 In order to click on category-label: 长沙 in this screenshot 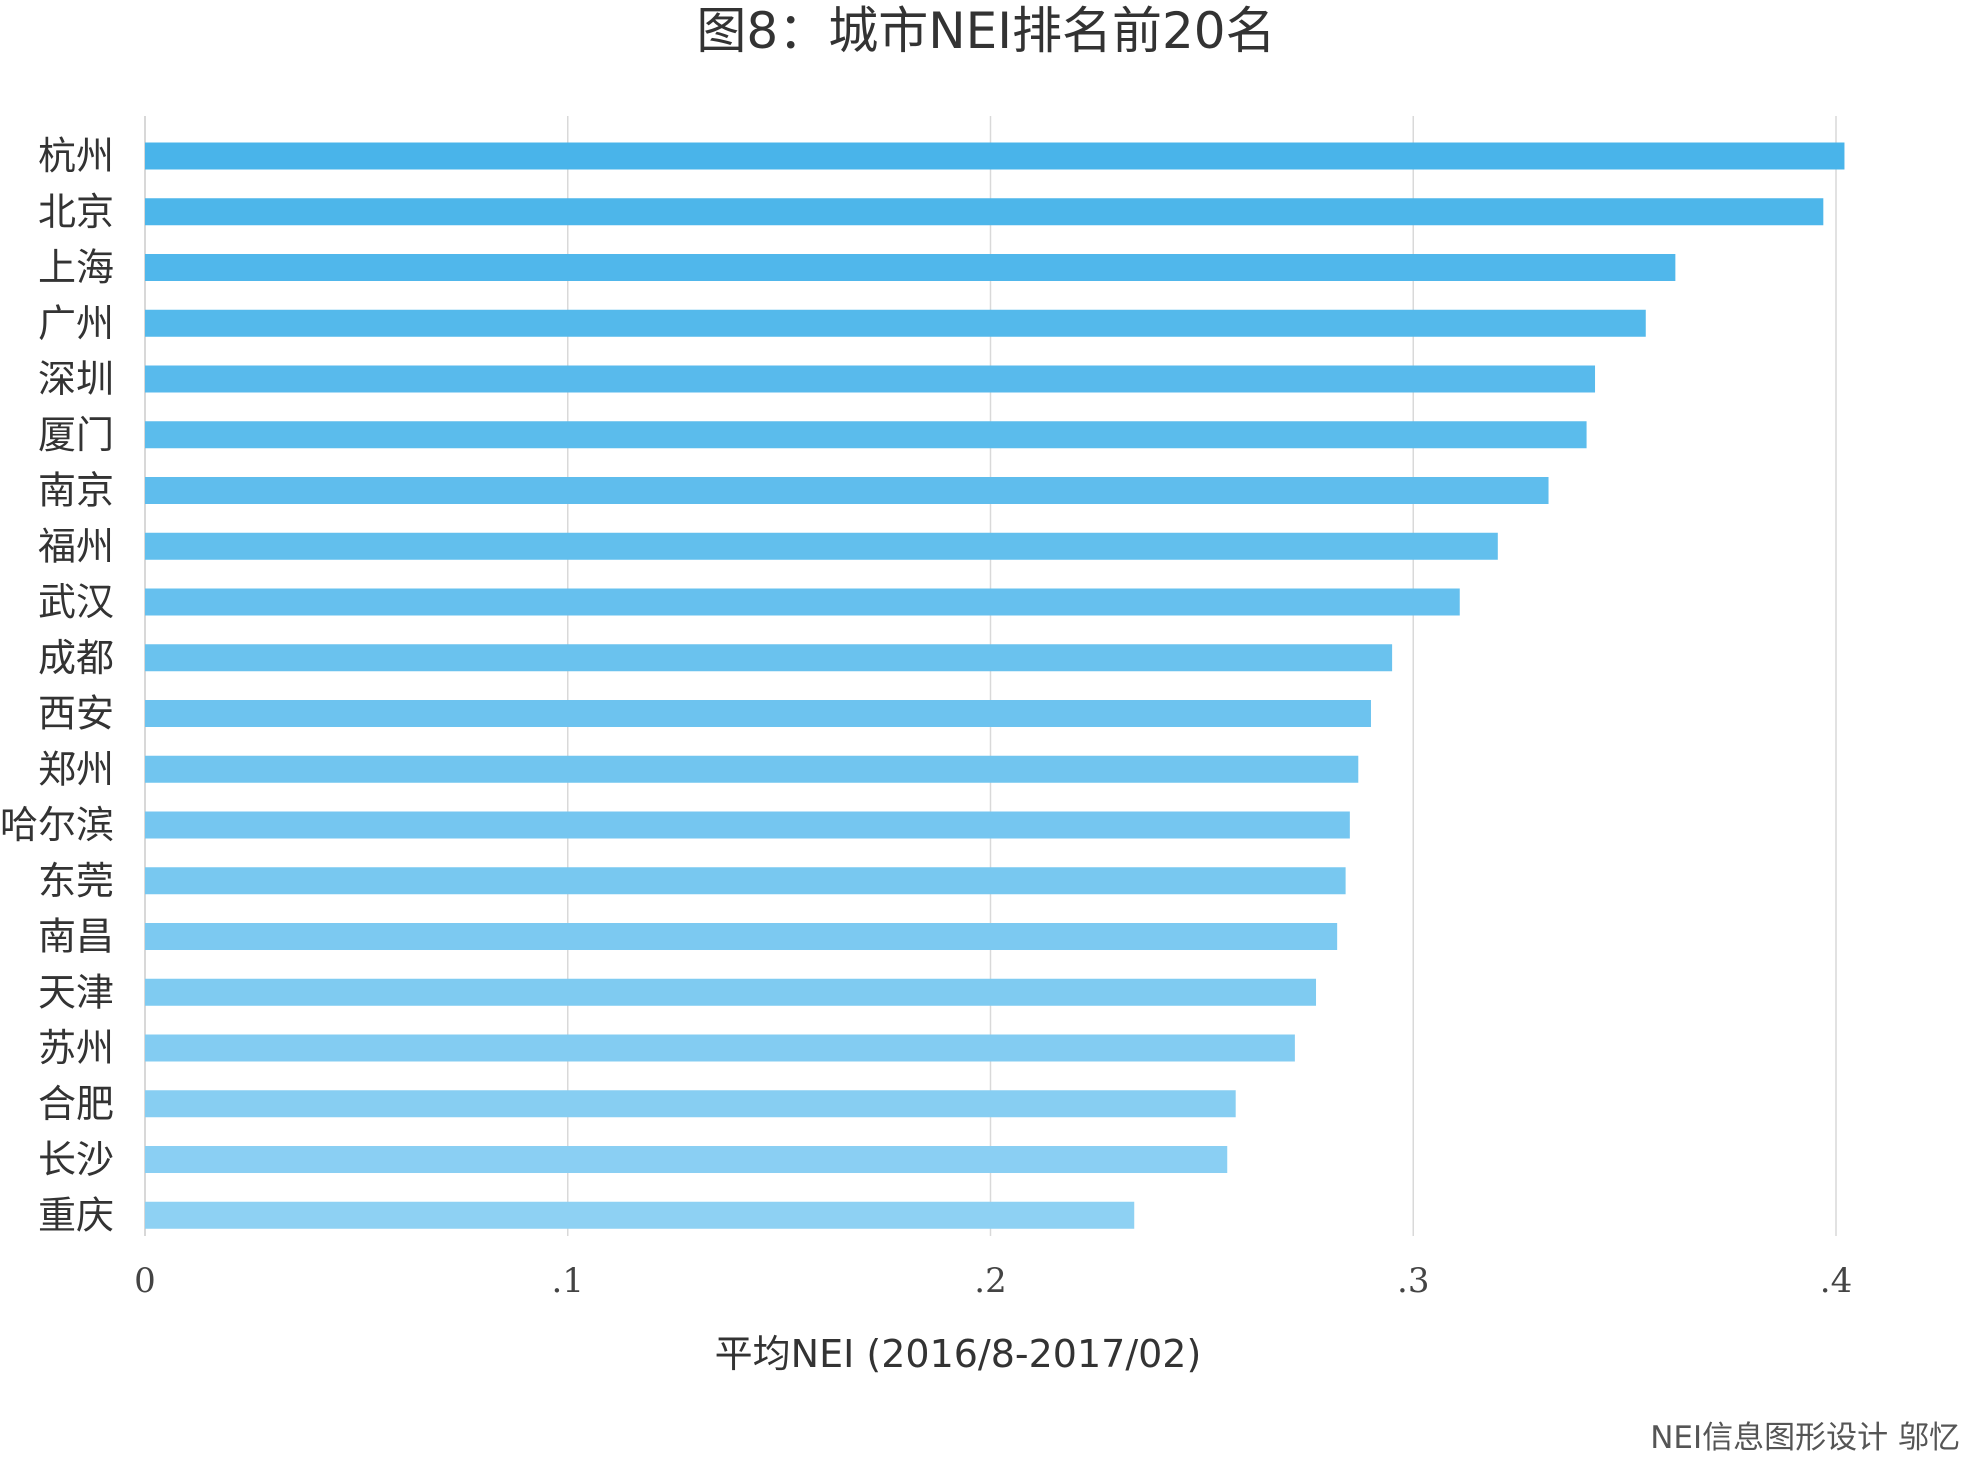, I will do `click(76, 1160)`.